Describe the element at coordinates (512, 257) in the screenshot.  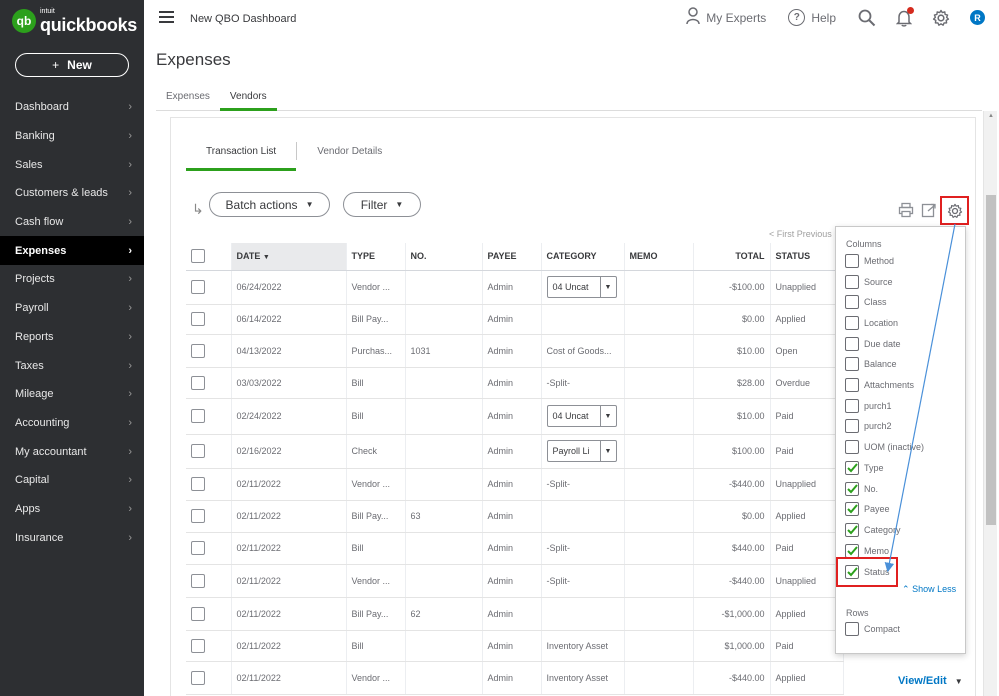
I see `col-header-payee: PAYEE` at that location.